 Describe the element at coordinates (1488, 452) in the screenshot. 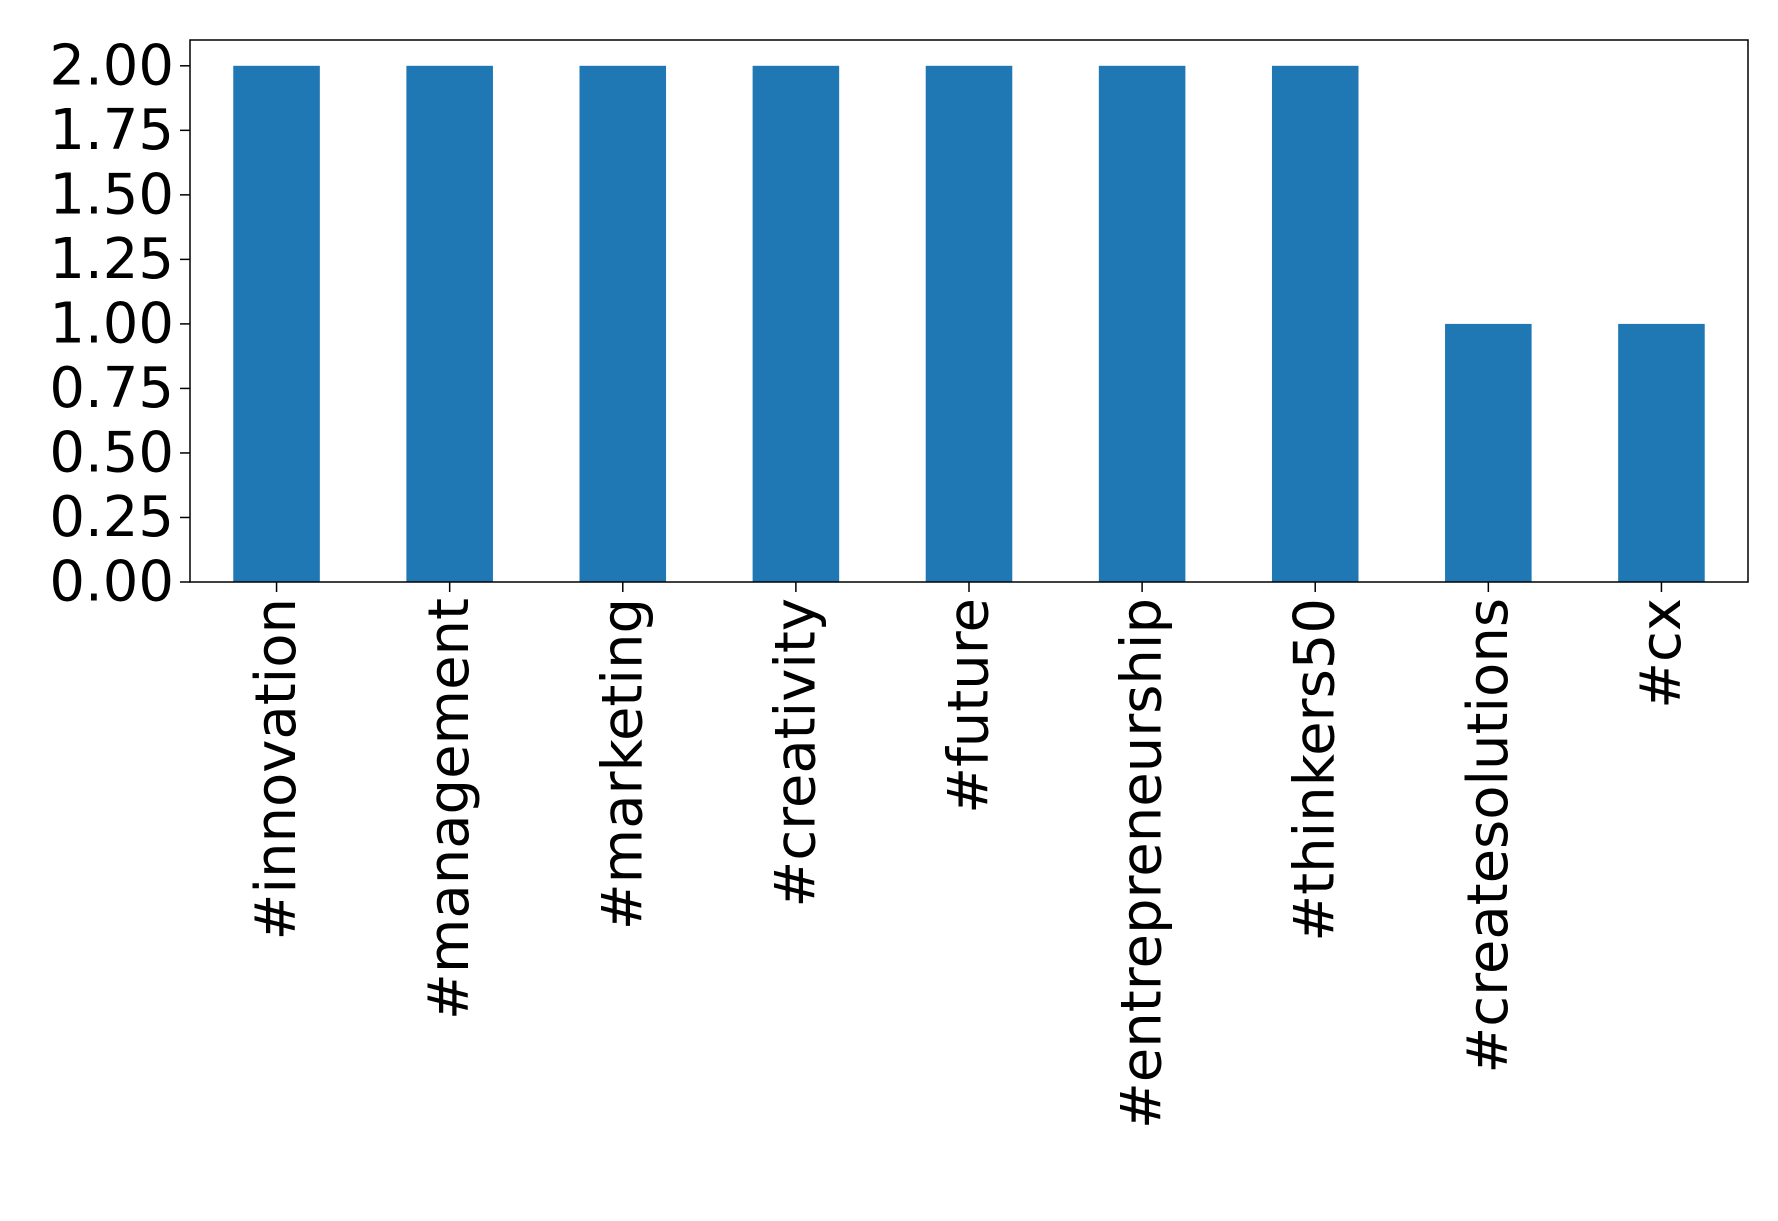

I see `bar-createsolutions` at that location.